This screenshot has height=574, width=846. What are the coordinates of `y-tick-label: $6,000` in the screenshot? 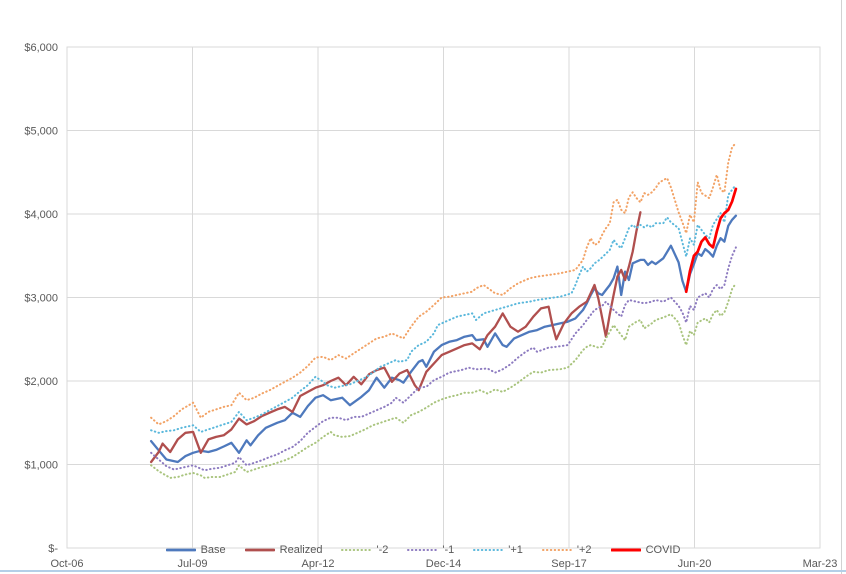 It's located at (41, 48).